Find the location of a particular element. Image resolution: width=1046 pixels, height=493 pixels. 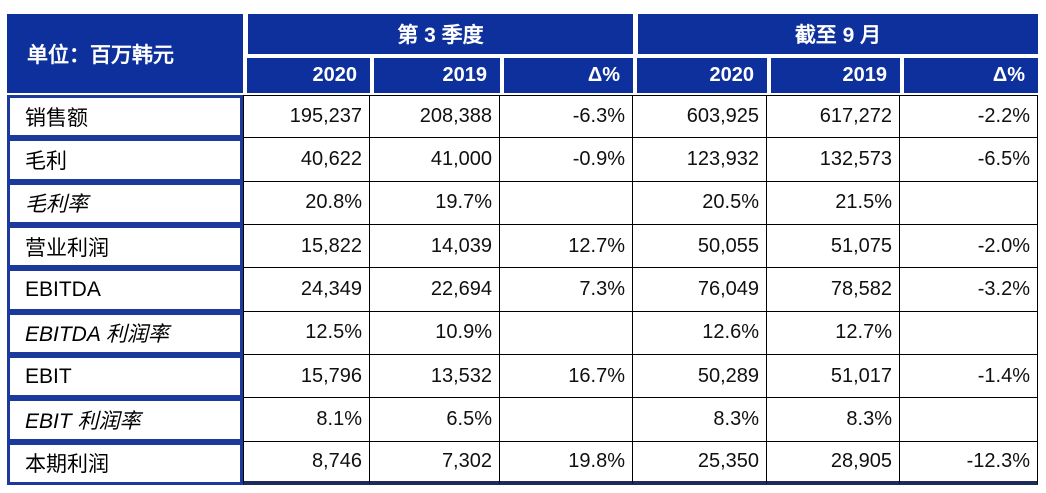

data-cell: 195,237 is located at coordinates (306, 117).